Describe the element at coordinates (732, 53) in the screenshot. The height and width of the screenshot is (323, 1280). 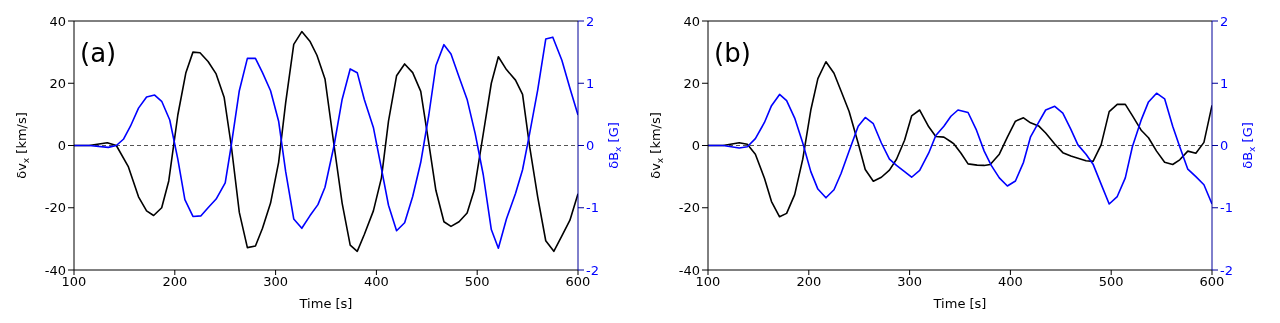
I see `annotation: (b)` at that location.